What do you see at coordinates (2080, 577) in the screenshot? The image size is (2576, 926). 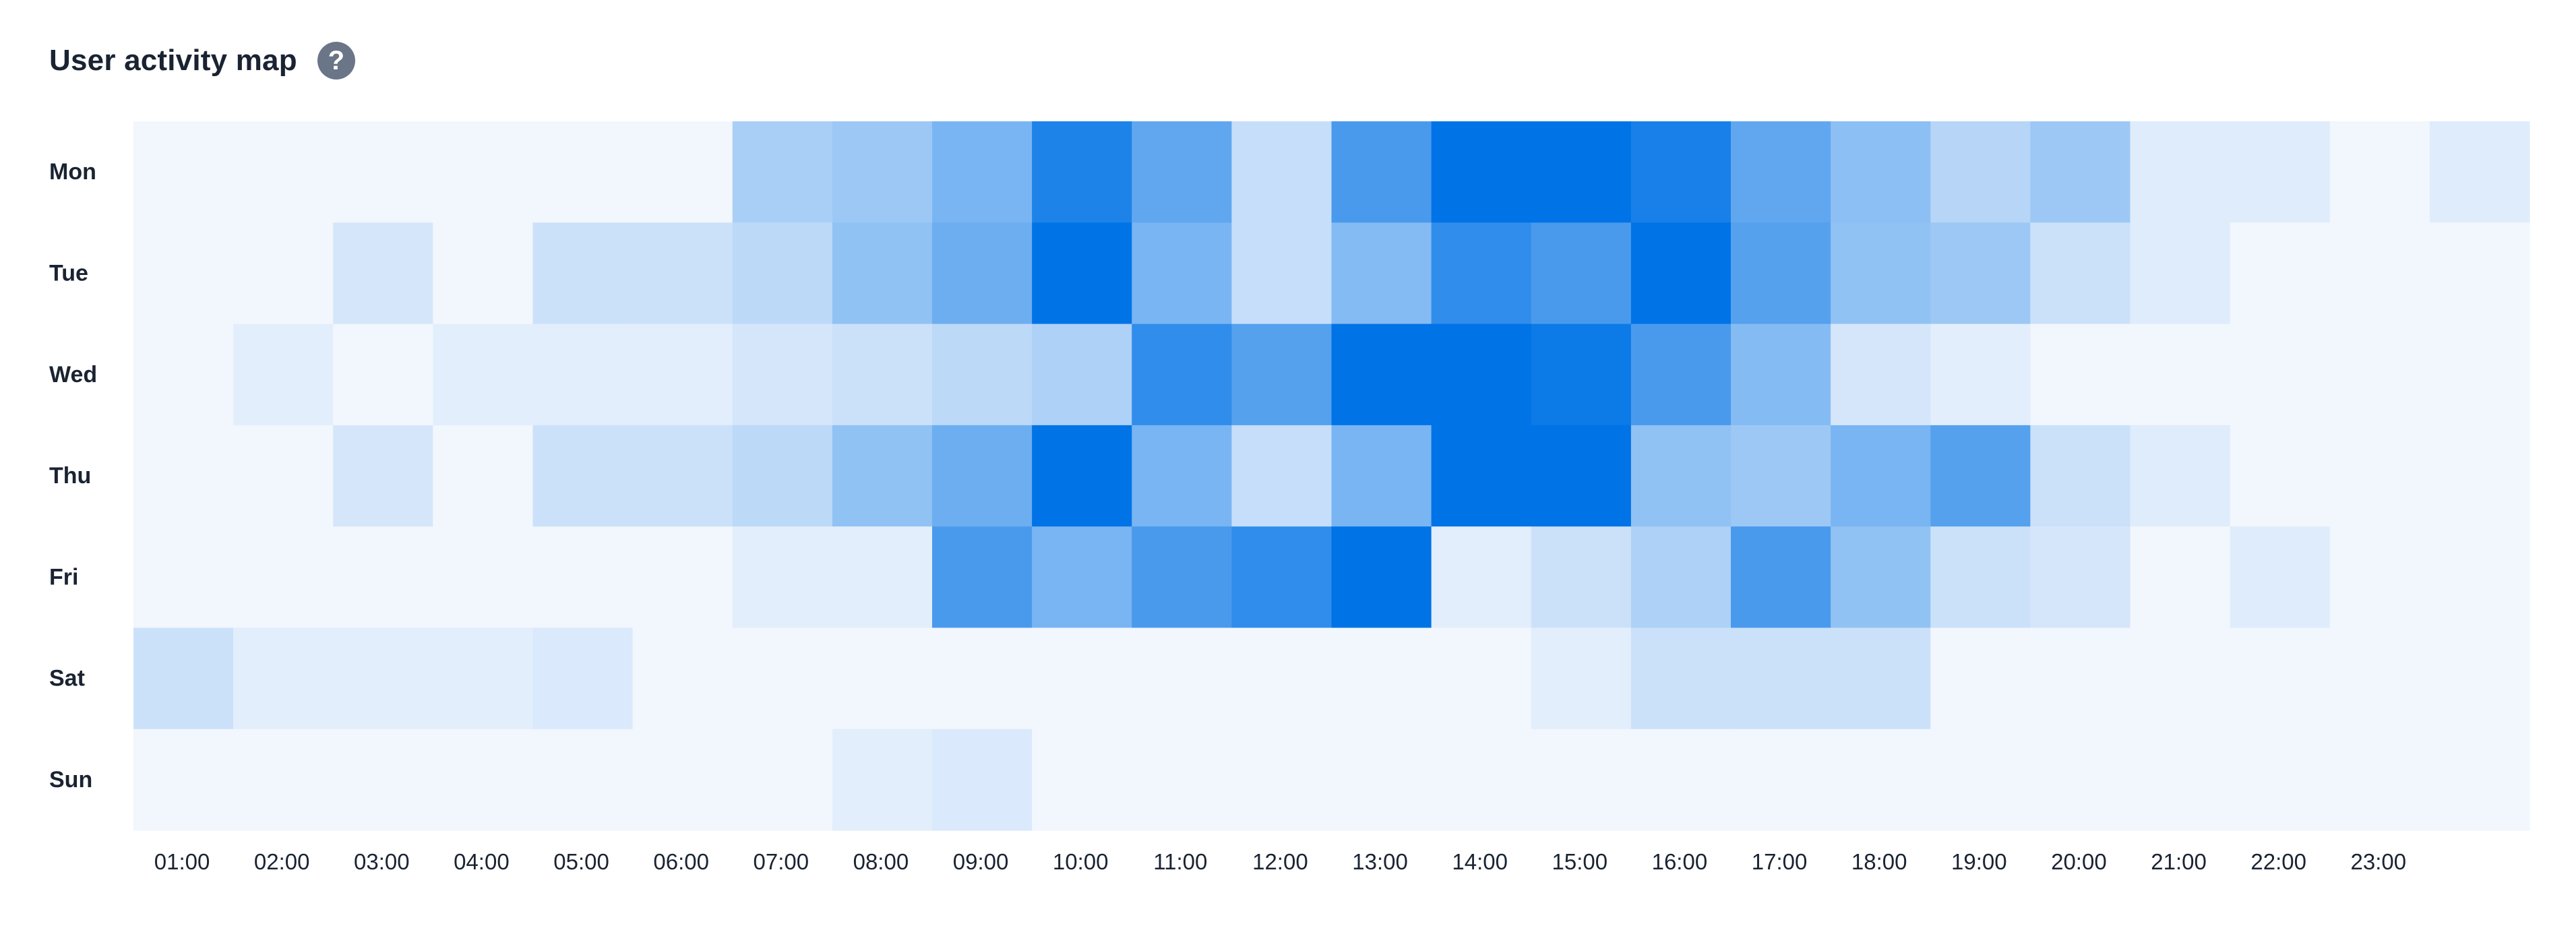 I see `heatmap-cell-fri-2000` at bounding box center [2080, 577].